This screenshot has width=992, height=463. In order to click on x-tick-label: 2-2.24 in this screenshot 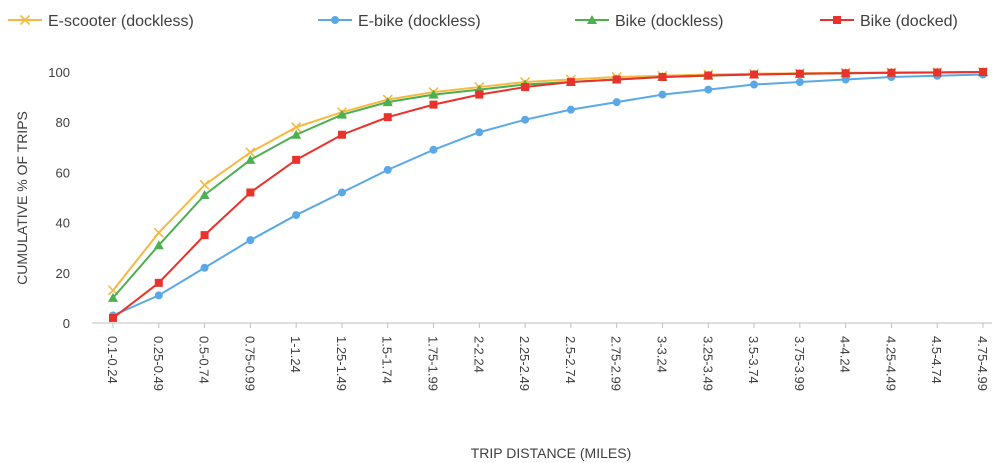, I will do `click(478, 354)`.